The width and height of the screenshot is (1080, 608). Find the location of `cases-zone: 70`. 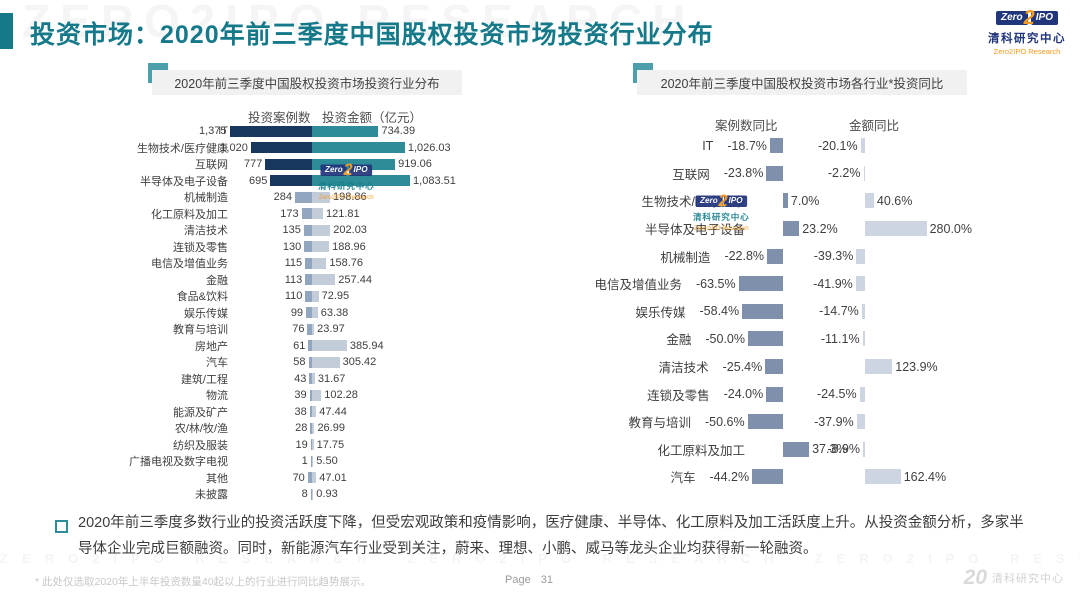

cases-zone: 70 is located at coordinates (270, 478).